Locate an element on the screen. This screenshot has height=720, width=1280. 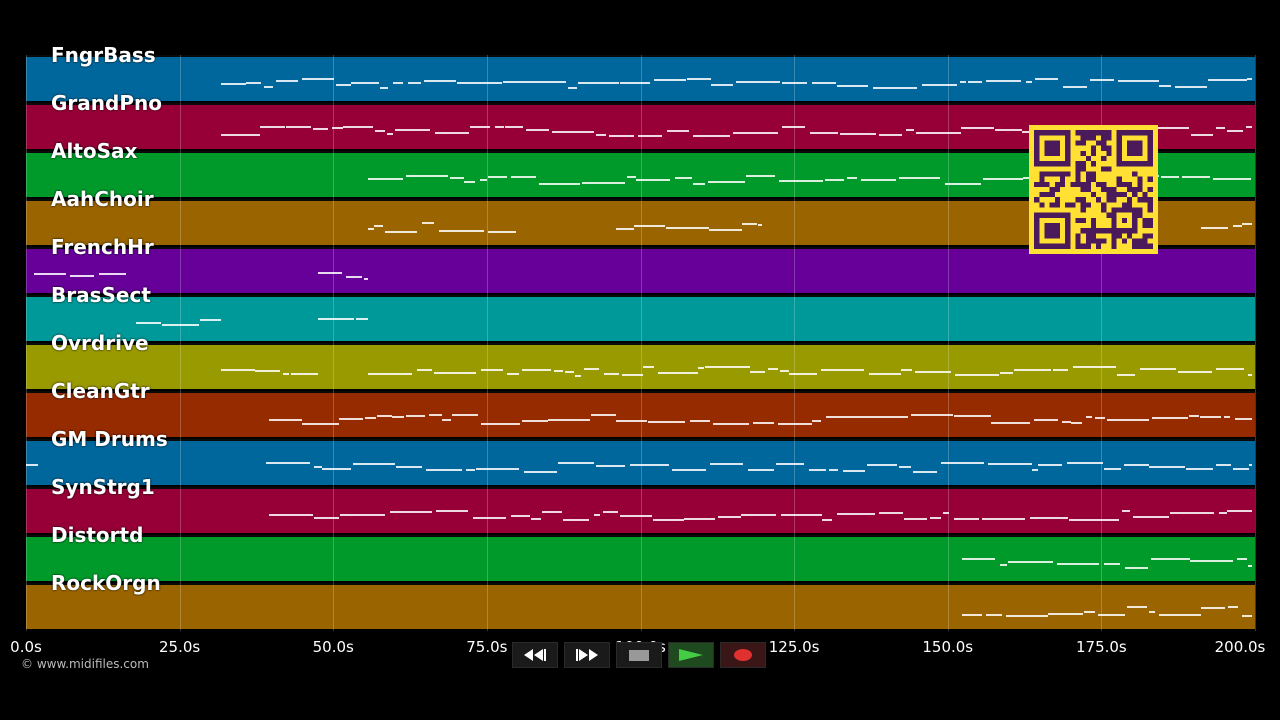
play-button is located at coordinates (691, 655).